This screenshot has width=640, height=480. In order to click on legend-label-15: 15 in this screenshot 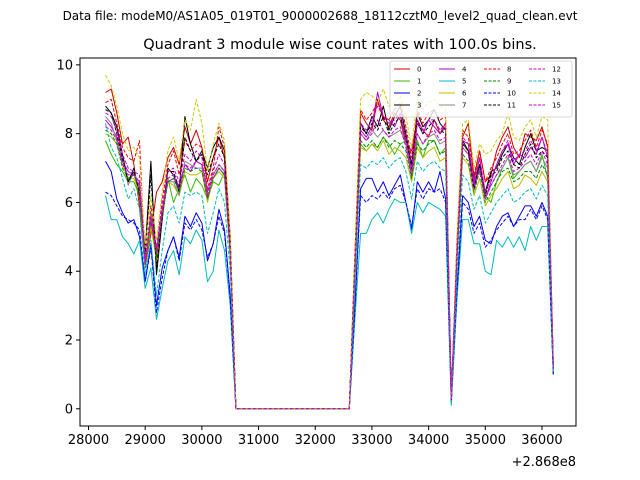, I will do `click(556, 106)`.